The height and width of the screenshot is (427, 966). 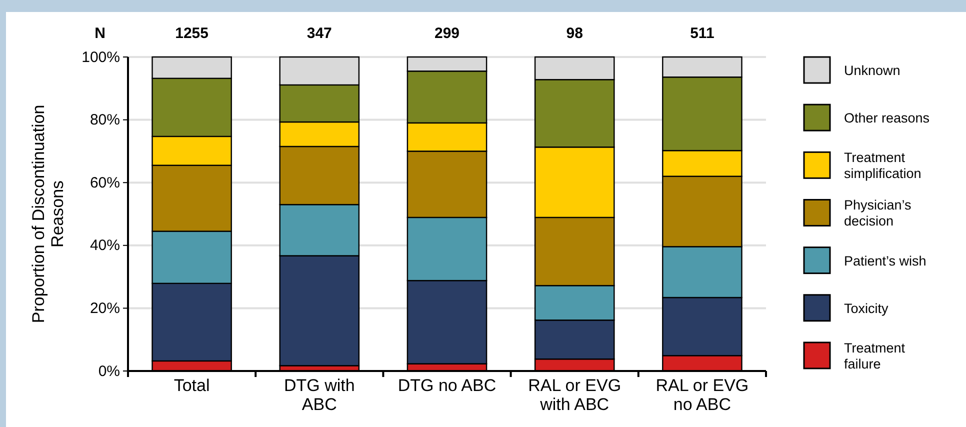 I want to click on x-tick-label: DTG with ABC, so click(x=319, y=395).